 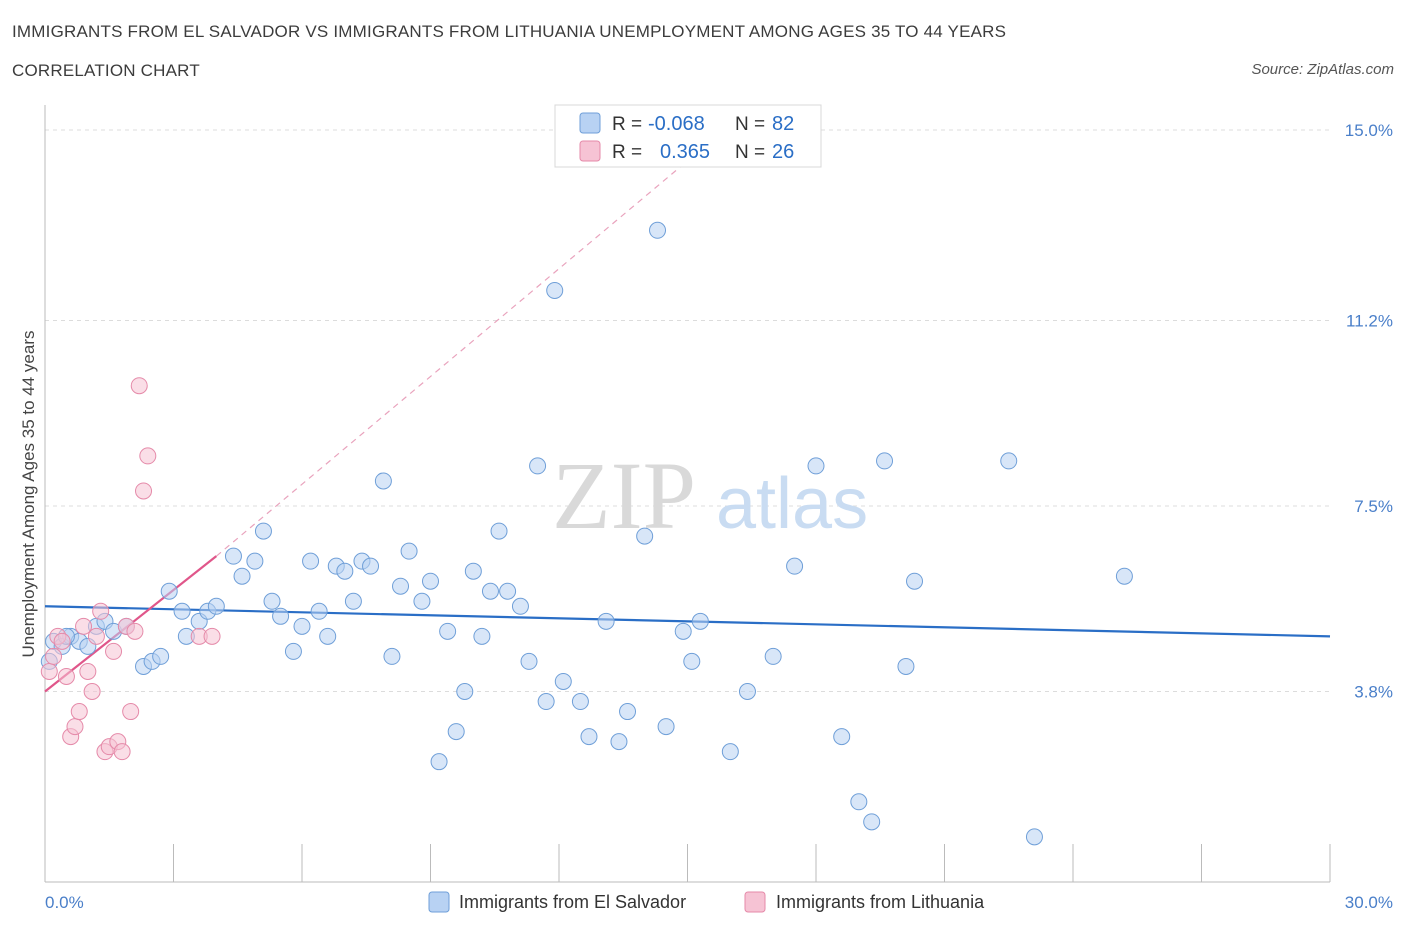 I want to click on correlation-legend: R = -0.068 N = 82 R = 0.365 N = 26, so click(x=688, y=136).